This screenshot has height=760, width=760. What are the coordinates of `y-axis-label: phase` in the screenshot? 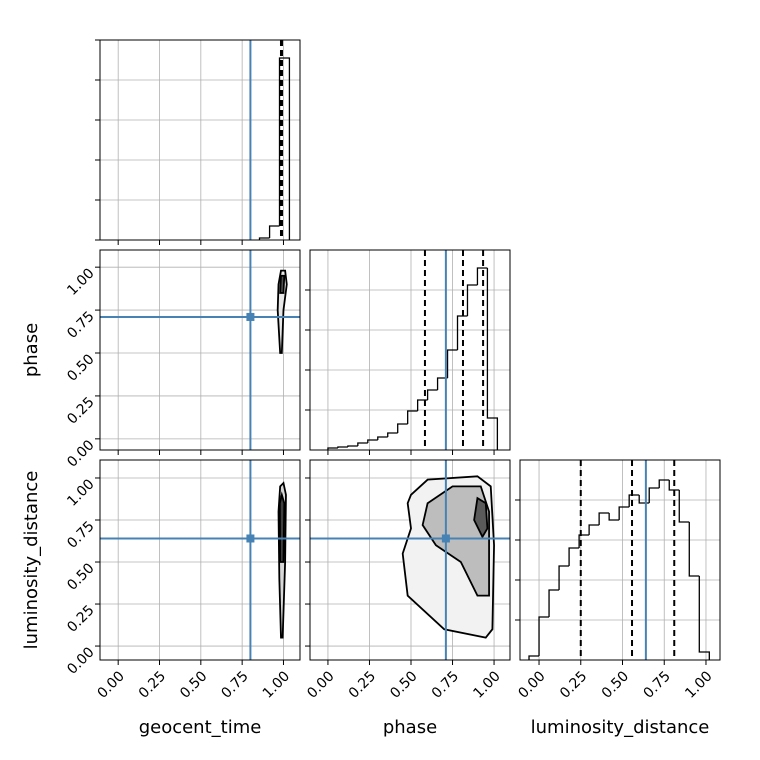 It's located at (31, 350).